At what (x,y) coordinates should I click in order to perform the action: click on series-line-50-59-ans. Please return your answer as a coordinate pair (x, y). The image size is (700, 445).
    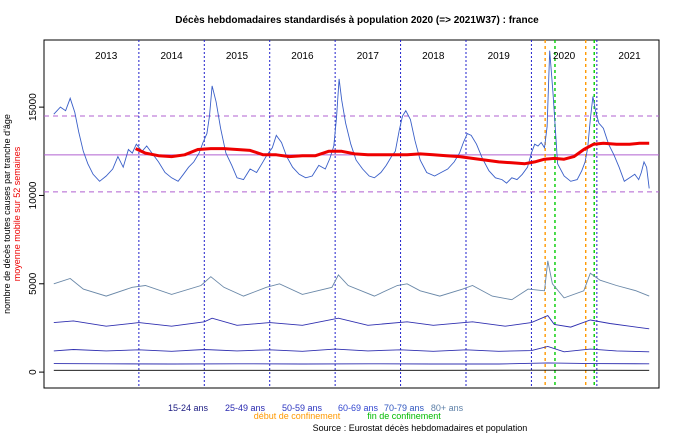
    Looking at the image, I should click on (351, 363).